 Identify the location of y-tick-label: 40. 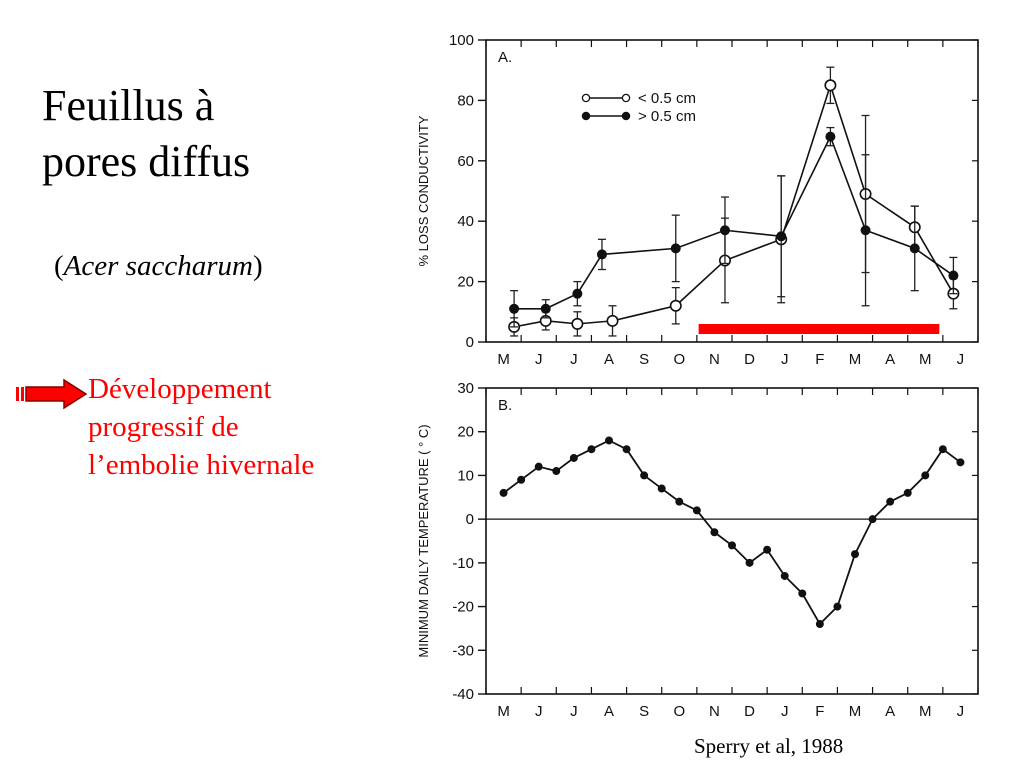
(465, 221).